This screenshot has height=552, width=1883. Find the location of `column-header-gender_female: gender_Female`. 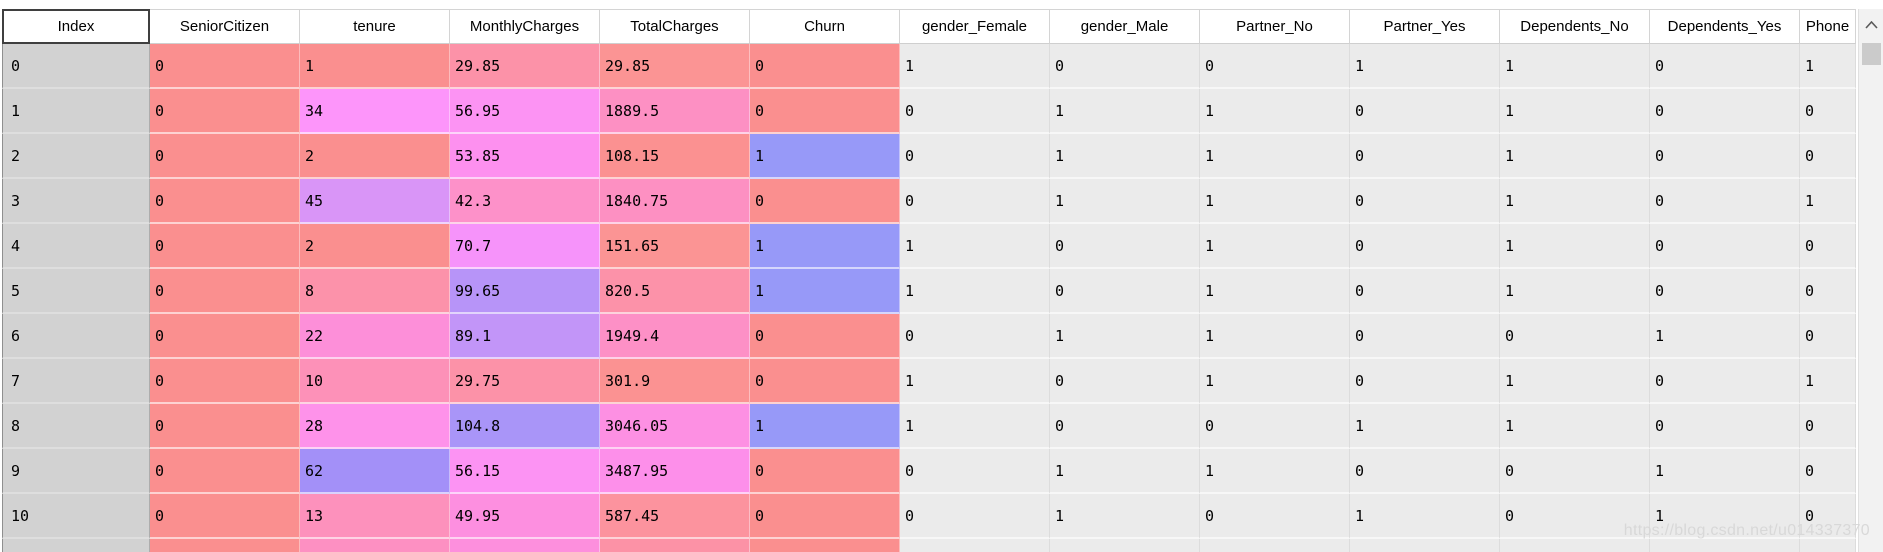

column-header-gender_female: gender_Female is located at coordinates (975, 26).